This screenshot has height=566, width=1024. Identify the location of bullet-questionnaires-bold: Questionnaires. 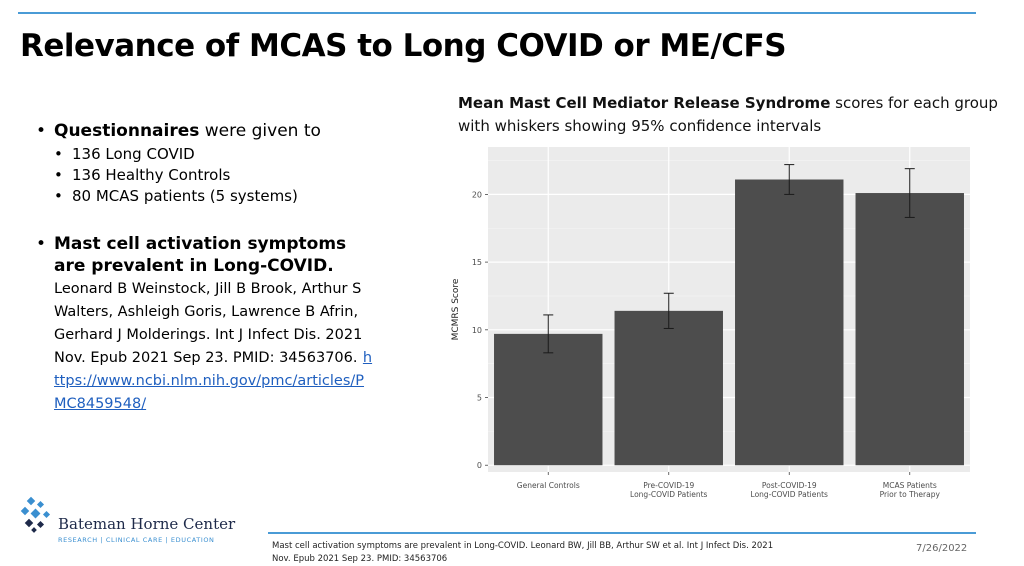
(127, 131).